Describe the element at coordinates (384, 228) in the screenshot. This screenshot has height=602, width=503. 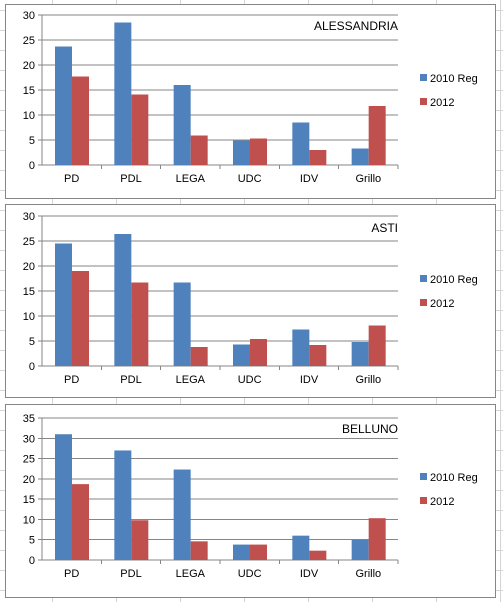
I see `chart-title: ASTI` at that location.